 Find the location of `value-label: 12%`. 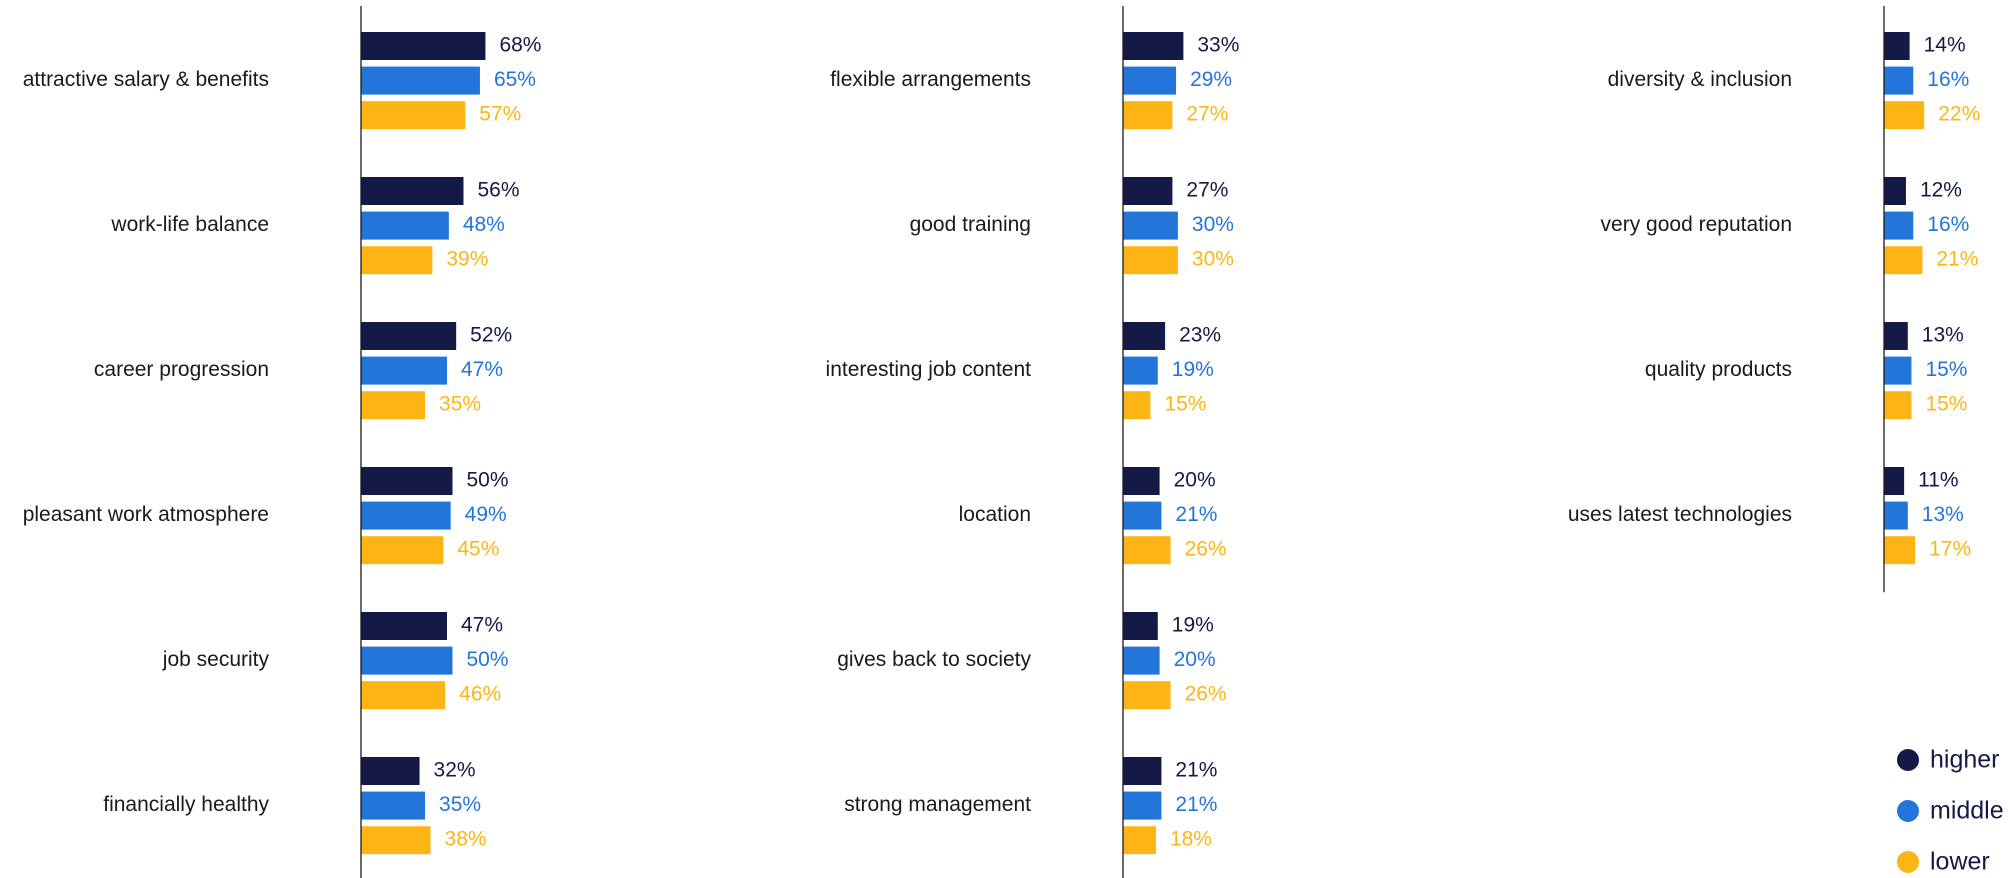

value-label: 12% is located at coordinates (1941, 190).